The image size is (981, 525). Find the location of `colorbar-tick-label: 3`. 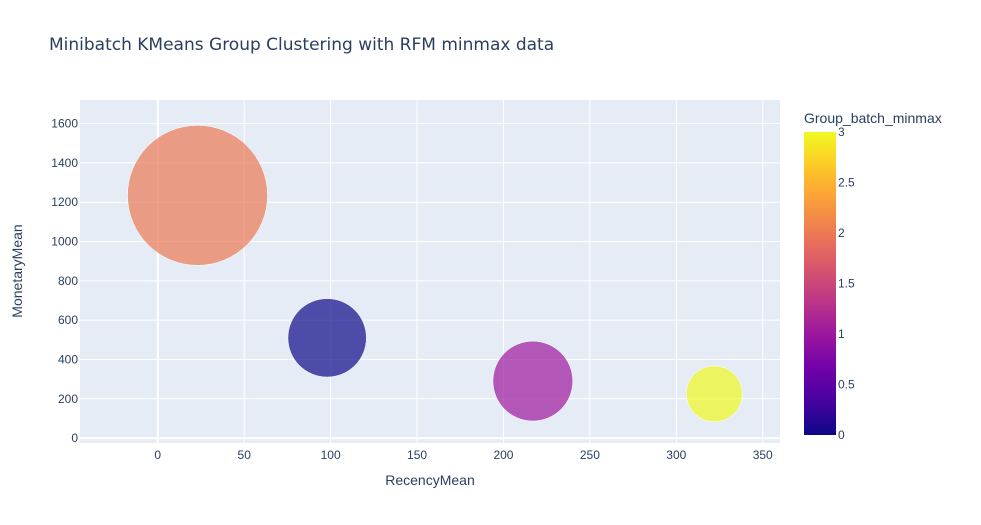

colorbar-tick-label: 3 is located at coordinates (841, 132).